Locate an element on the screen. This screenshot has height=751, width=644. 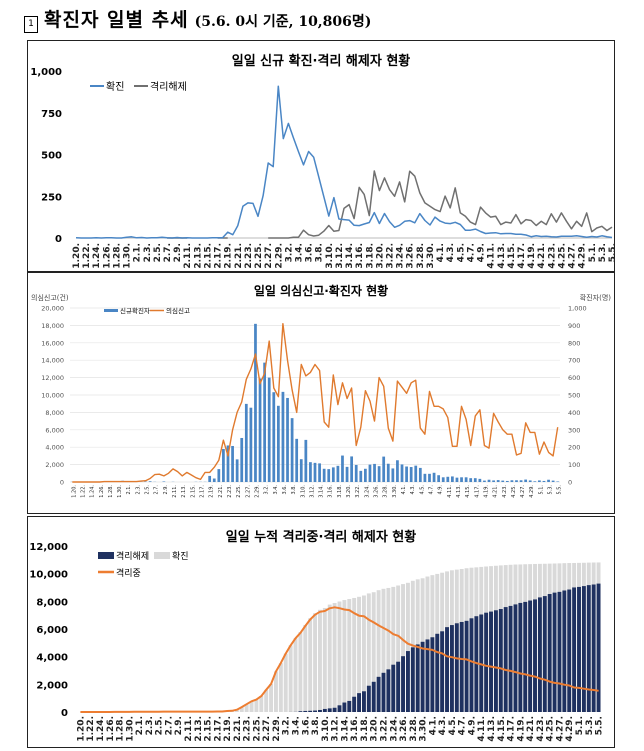
x-tick-label: 1.20. is located at coordinates (74, 491).